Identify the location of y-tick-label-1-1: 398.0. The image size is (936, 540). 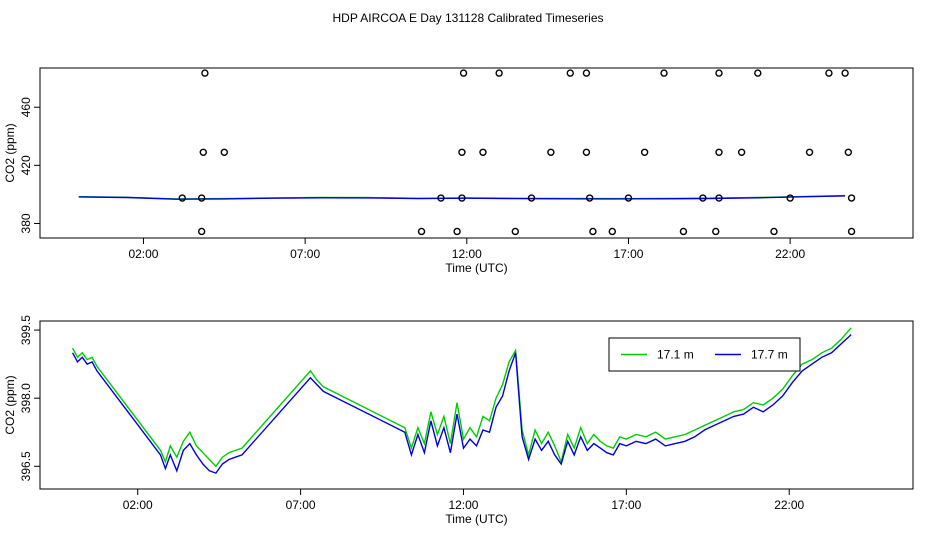
(26, 398).